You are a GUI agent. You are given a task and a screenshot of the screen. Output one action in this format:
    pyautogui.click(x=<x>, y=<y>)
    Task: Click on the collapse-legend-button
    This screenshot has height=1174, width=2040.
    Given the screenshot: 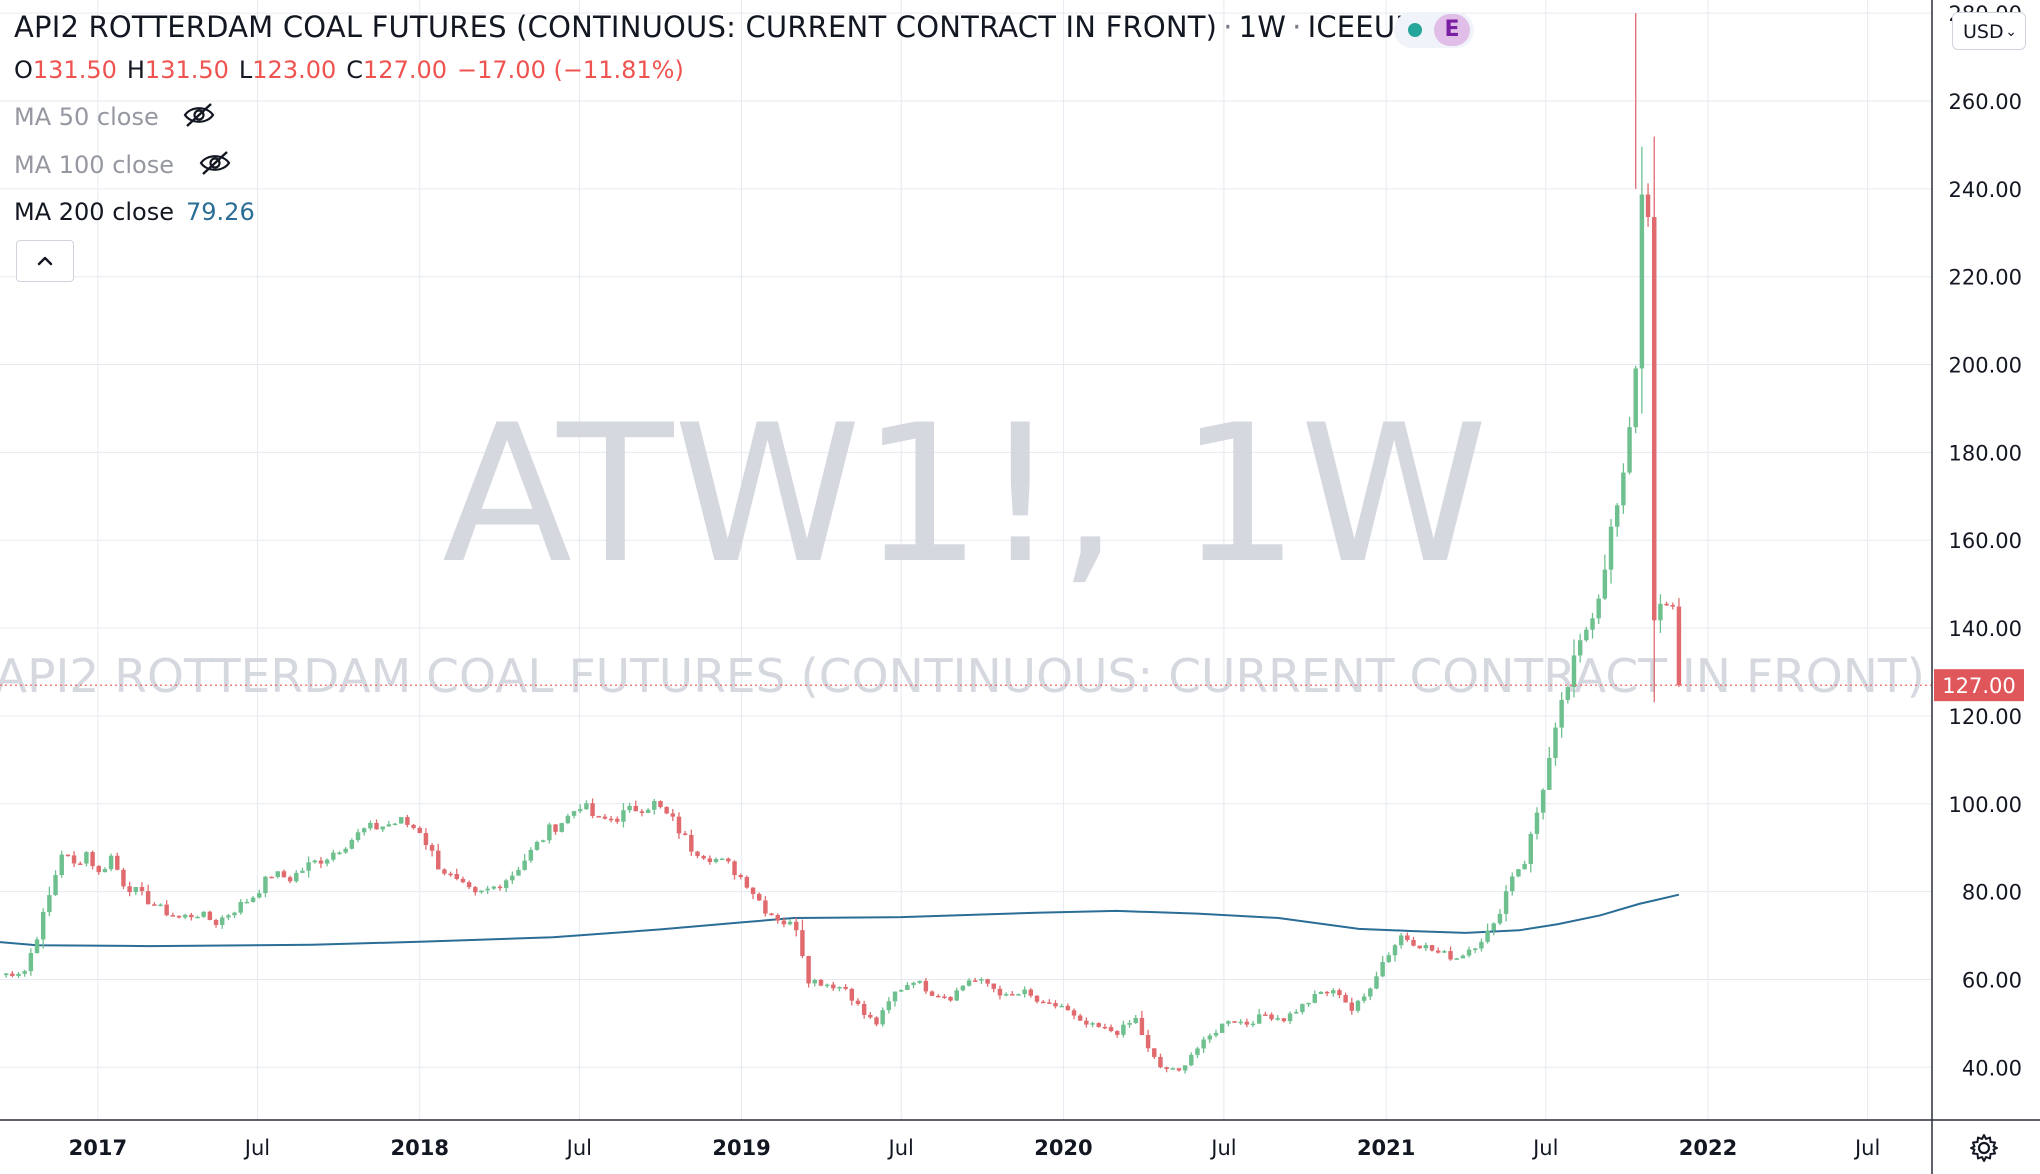 What is the action you would take?
    pyautogui.click(x=45, y=261)
    